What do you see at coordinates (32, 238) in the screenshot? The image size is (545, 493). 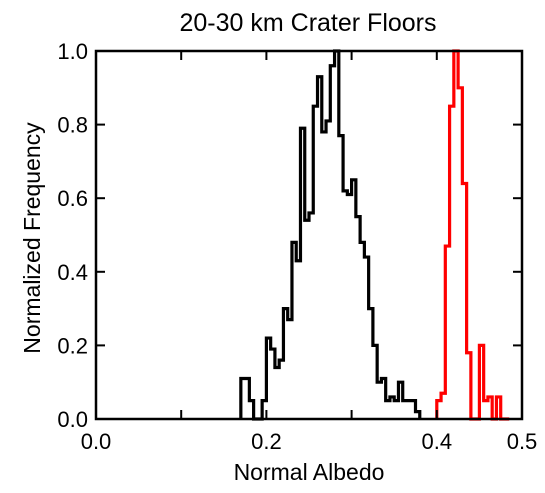 I see `y-axis-label: Normalized Frequency` at bounding box center [32, 238].